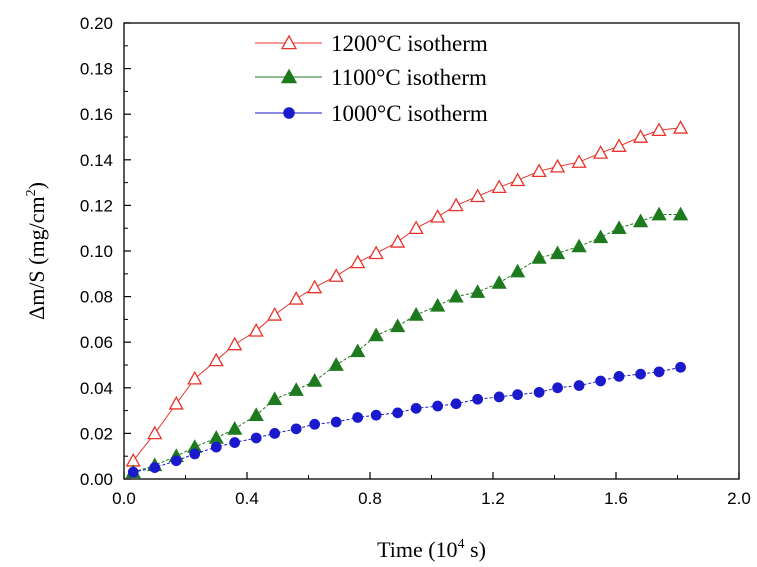  Describe the element at coordinates (431, 549) in the screenshot. I see `x-axis-title: Time (104 s)` at that location.